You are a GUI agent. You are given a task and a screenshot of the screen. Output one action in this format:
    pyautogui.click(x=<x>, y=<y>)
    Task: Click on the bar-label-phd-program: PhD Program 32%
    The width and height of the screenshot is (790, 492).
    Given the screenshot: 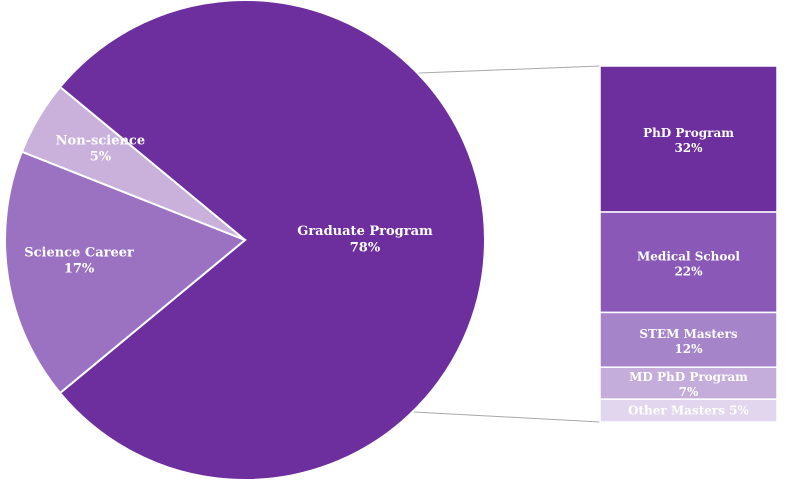 What is the action you would take?
    pyautogui.click(x=688, y=140)
    